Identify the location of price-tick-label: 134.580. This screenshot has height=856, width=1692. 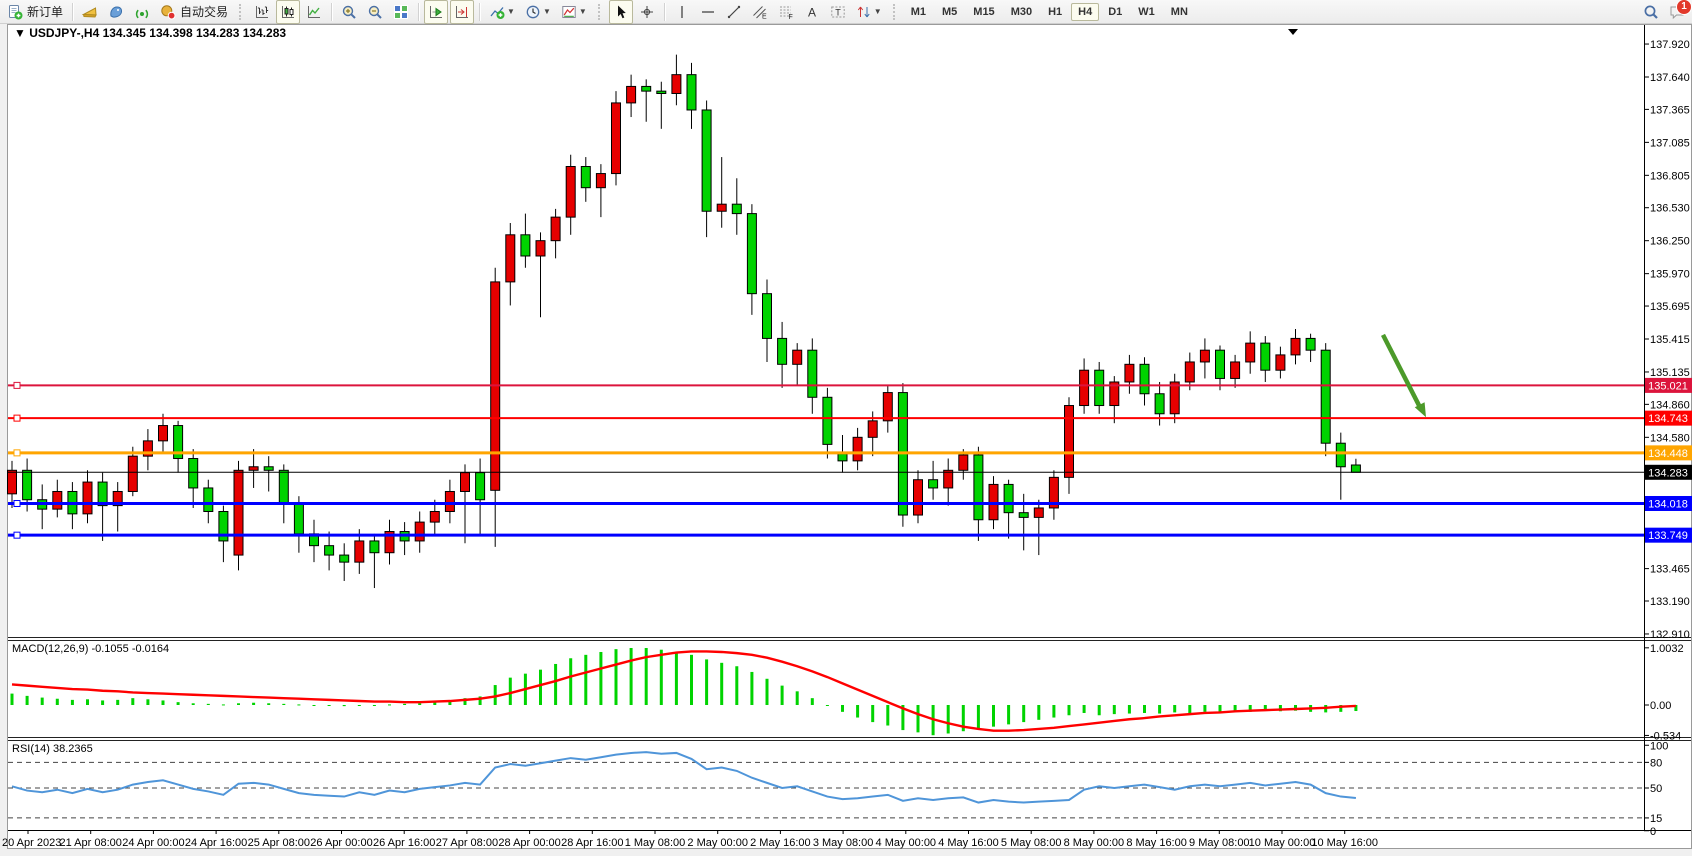
(1670, 438).